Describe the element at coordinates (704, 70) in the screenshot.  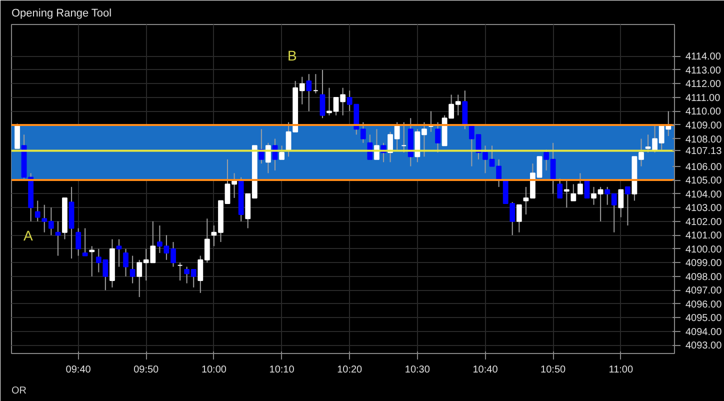
I see `y-tick-label: 4113.00` at that location.